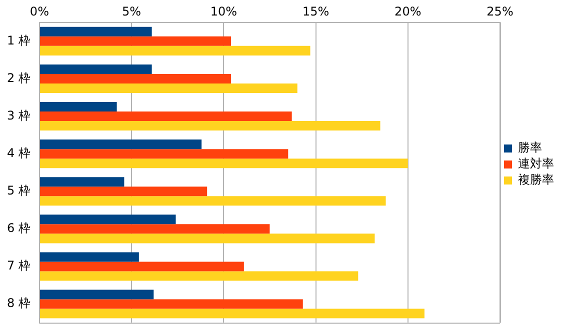 The height and width of the screenshot is (333, 568). Describe the element at coordinates (224, 11) in the screenshot. I see `x-tick-label: 10%` at that location.